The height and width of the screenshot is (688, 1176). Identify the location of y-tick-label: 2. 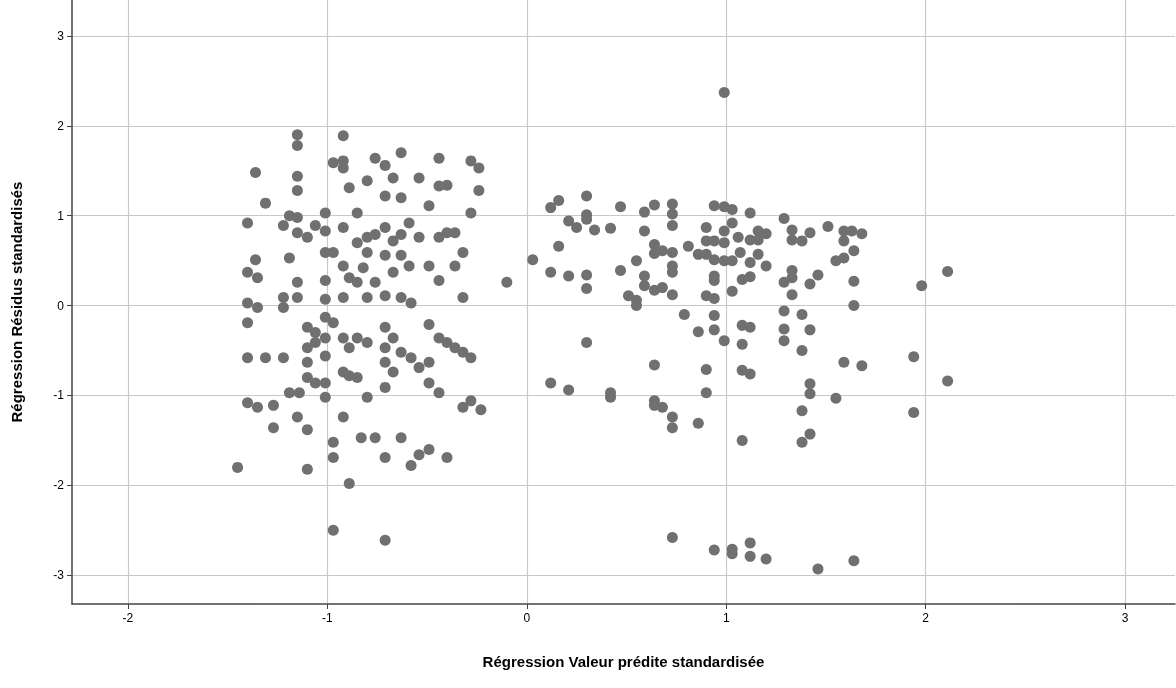
(61, 125).